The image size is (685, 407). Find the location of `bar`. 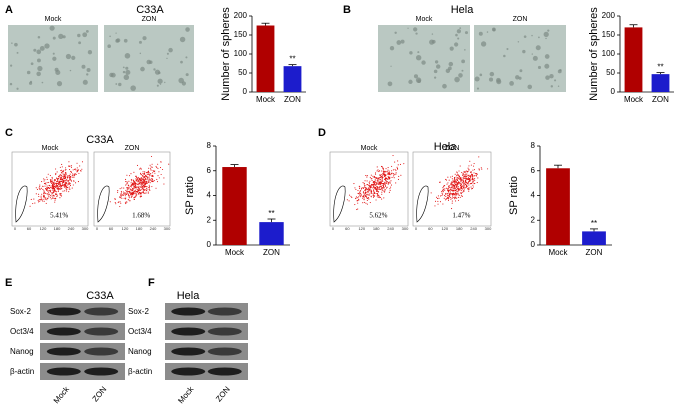

bar is located at coordinates (234, 206).